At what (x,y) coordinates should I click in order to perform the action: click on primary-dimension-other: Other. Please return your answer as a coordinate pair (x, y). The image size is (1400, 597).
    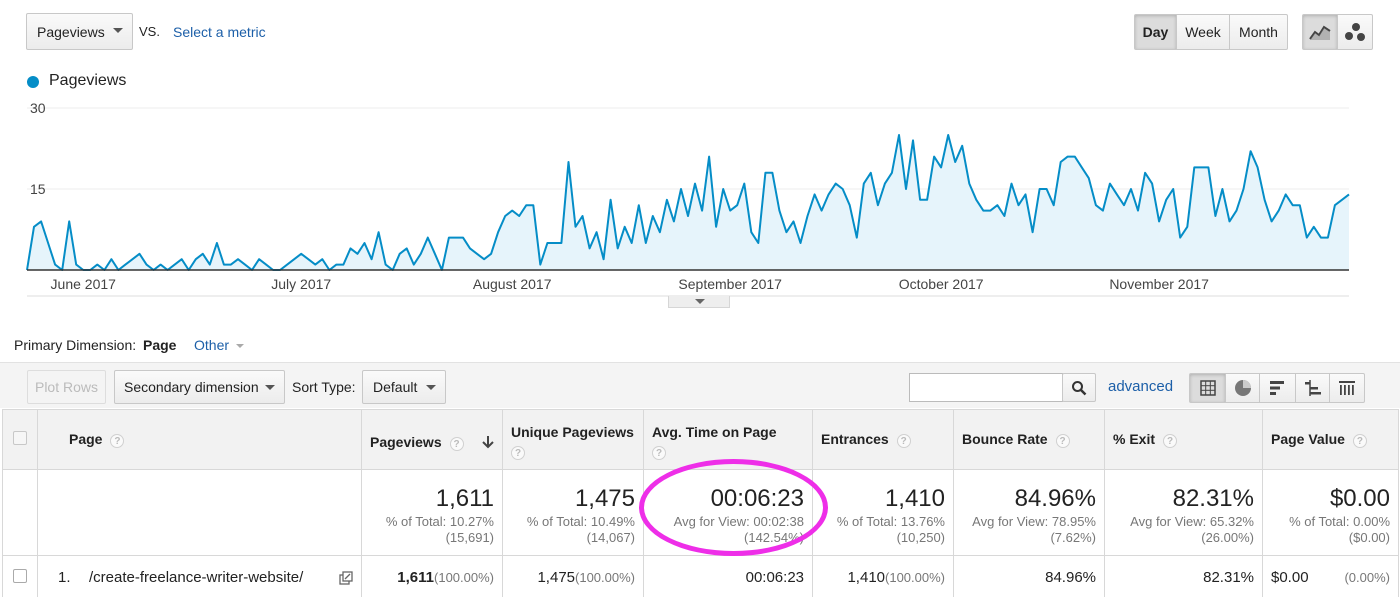
    Looking at the image, I should click on (219, 345).